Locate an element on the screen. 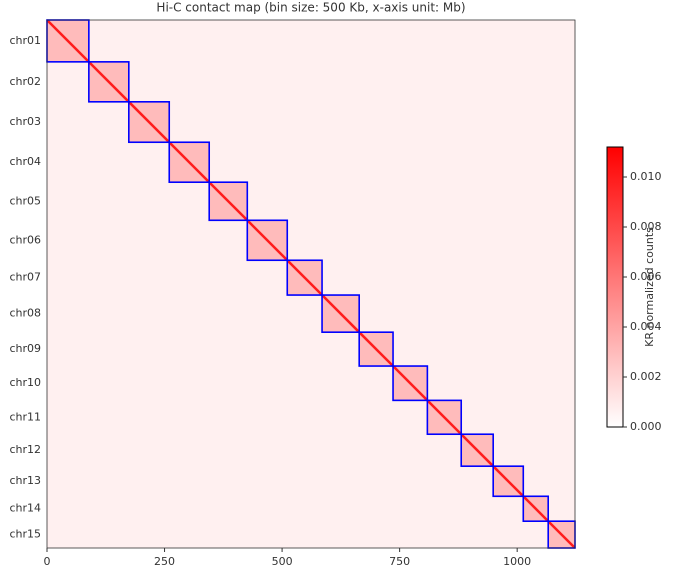  x-tick-label: 250 is located at coordinates (164, 561).